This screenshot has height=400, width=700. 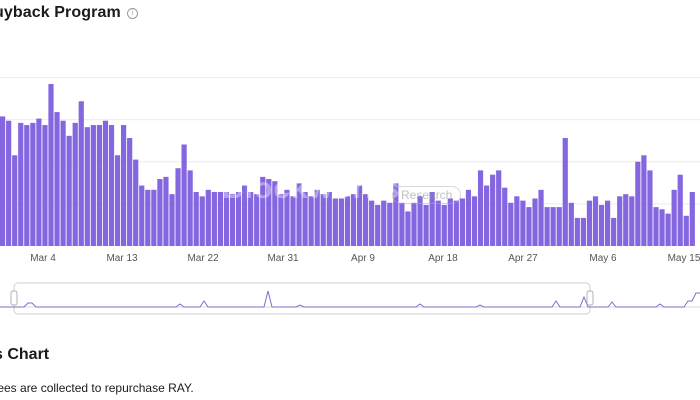 I want to click on navigator-right-handle, so click(x=590, y=298).